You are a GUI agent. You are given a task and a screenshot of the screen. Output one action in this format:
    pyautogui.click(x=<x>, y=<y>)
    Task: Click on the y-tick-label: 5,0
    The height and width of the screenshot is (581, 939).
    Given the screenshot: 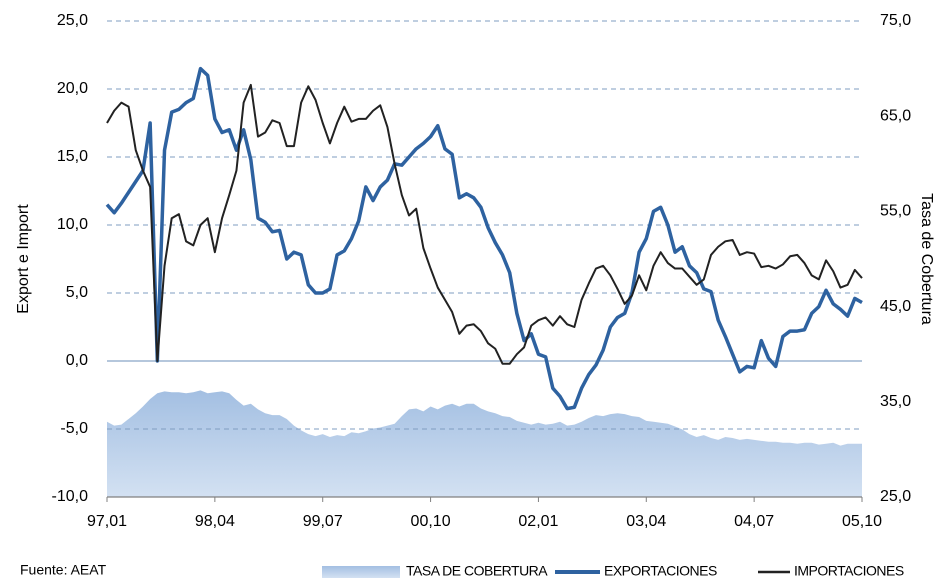 What is the action you would take?
    pyautogui.click(x=77, y=292)
    